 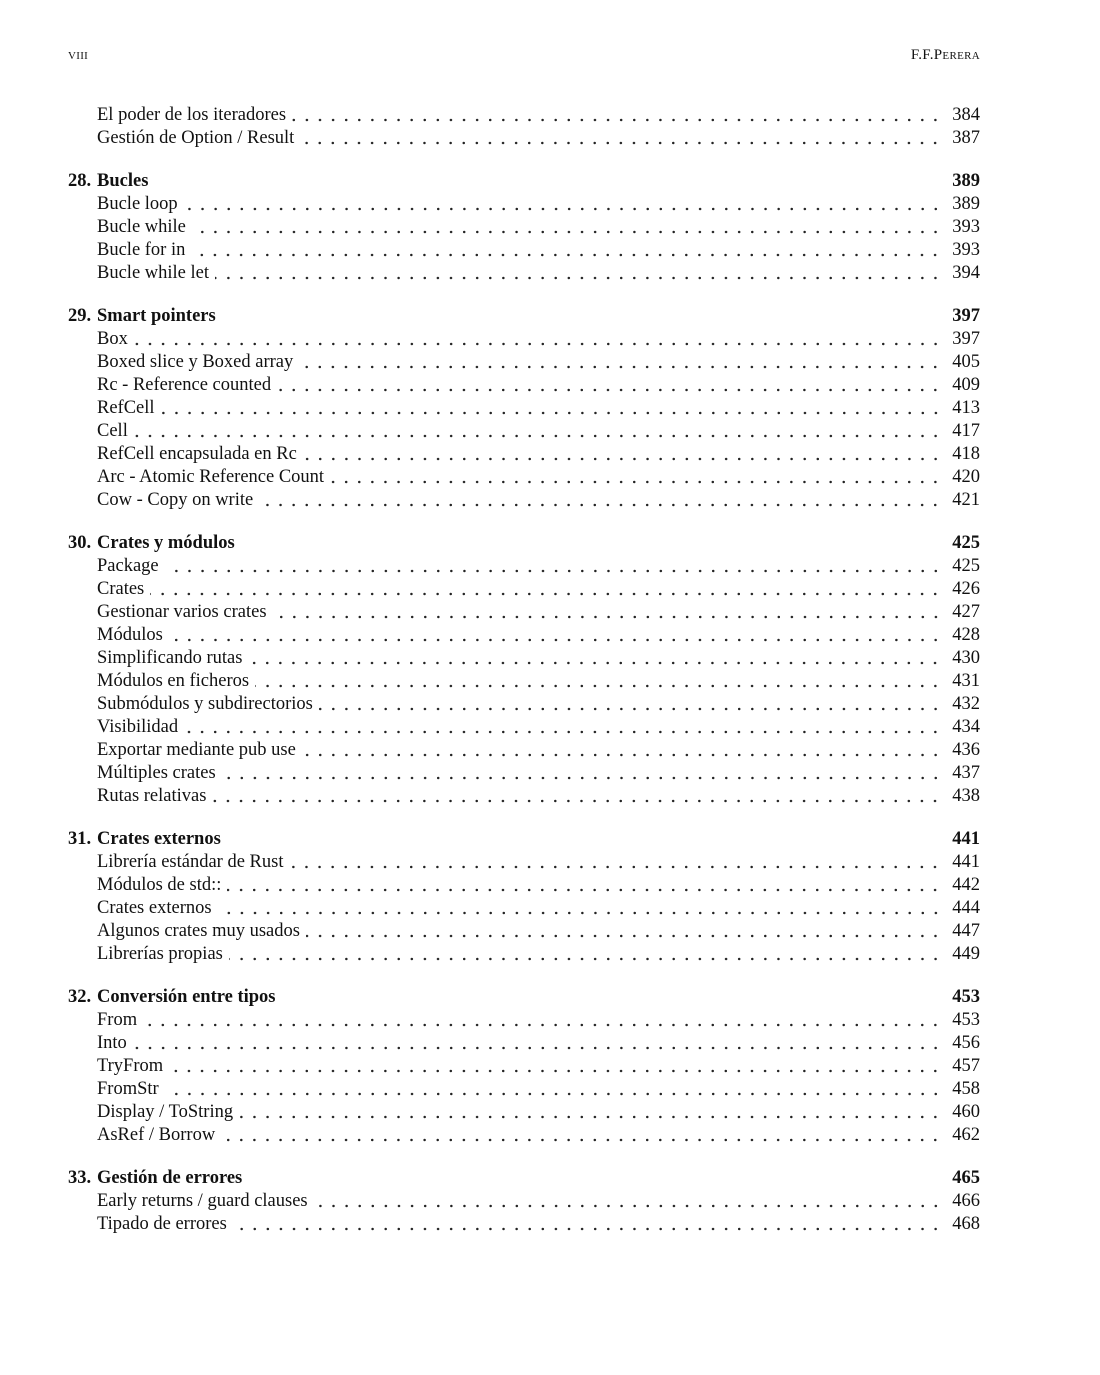 What do you see at coordinates (196, 750) in the screenshot?
I see `section-title: Exportar mediante pub use` at bounding box center [196, 750].